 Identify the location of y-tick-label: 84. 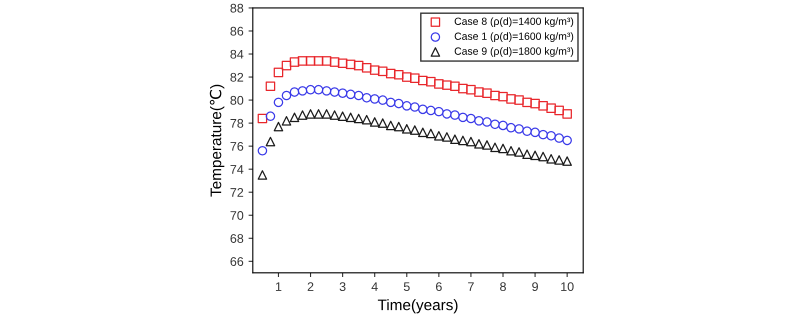
(237, 54).